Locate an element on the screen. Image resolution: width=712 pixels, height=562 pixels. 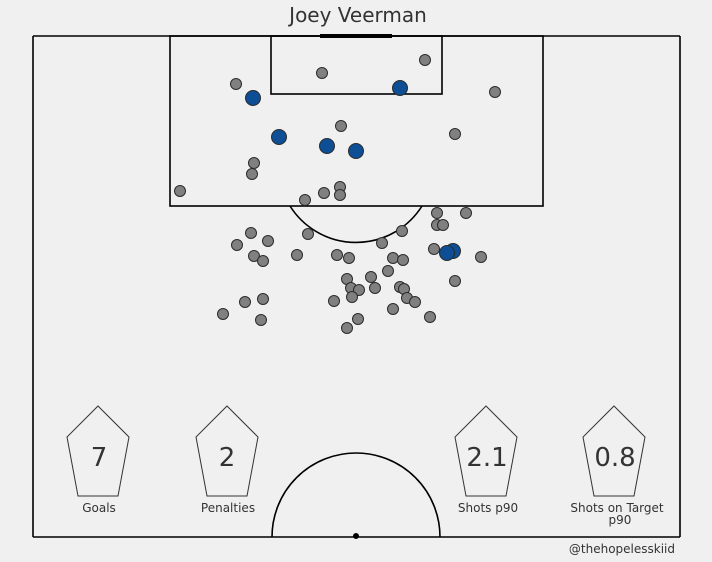
stat-label: Shots p90 is located at coordinates (488, 508).